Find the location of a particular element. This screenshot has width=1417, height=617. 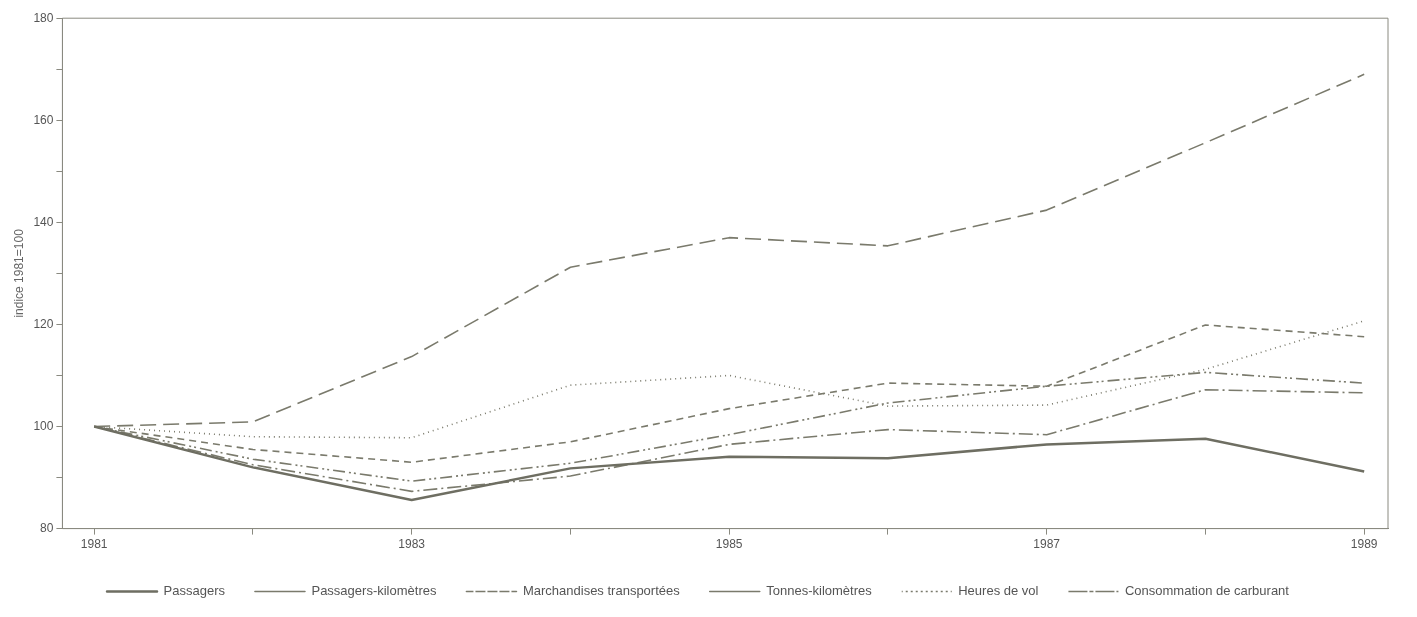

x-tick-label: 1985 is located at coordinates (729, 544).